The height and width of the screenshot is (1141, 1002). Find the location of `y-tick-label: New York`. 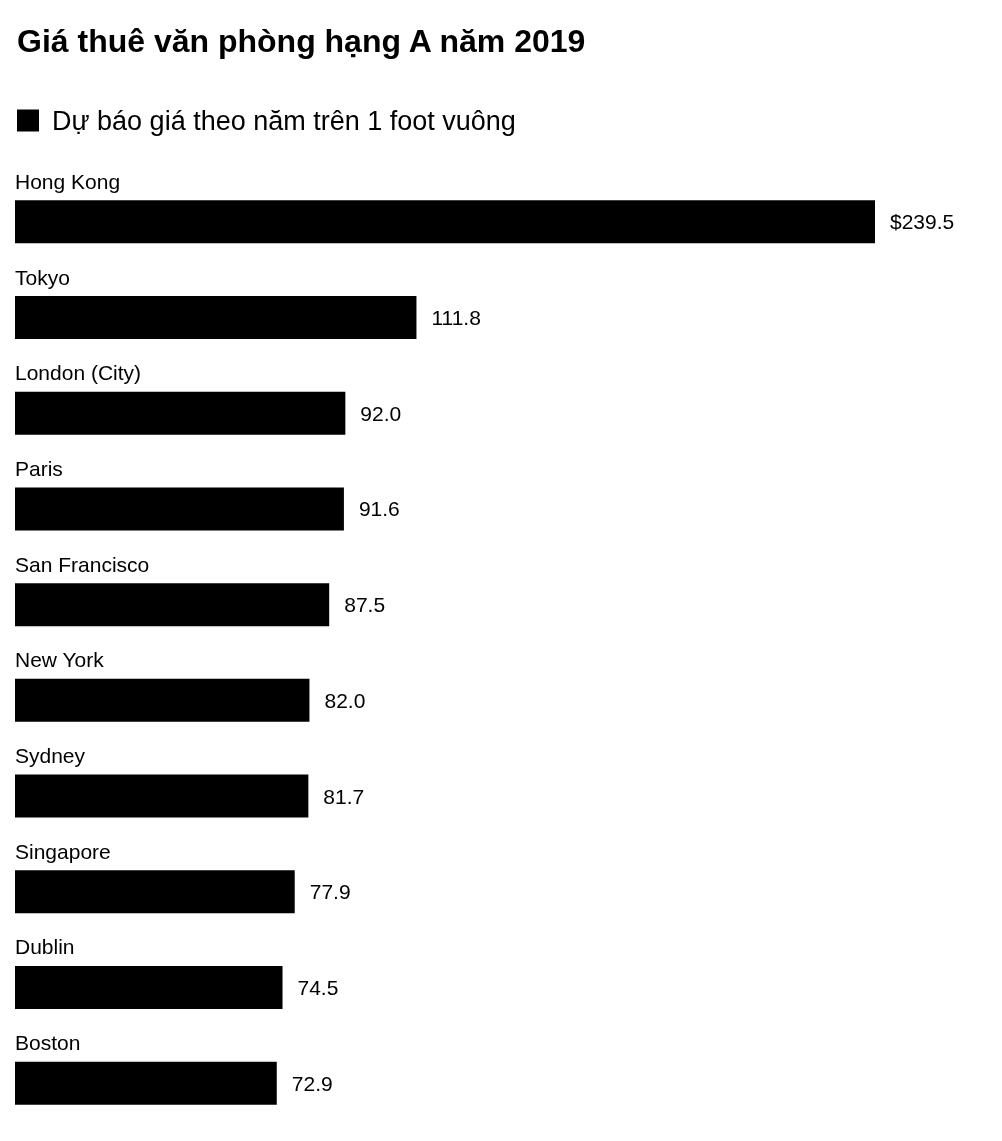

y-tick-label: New York is located at coordinates (60, 660).